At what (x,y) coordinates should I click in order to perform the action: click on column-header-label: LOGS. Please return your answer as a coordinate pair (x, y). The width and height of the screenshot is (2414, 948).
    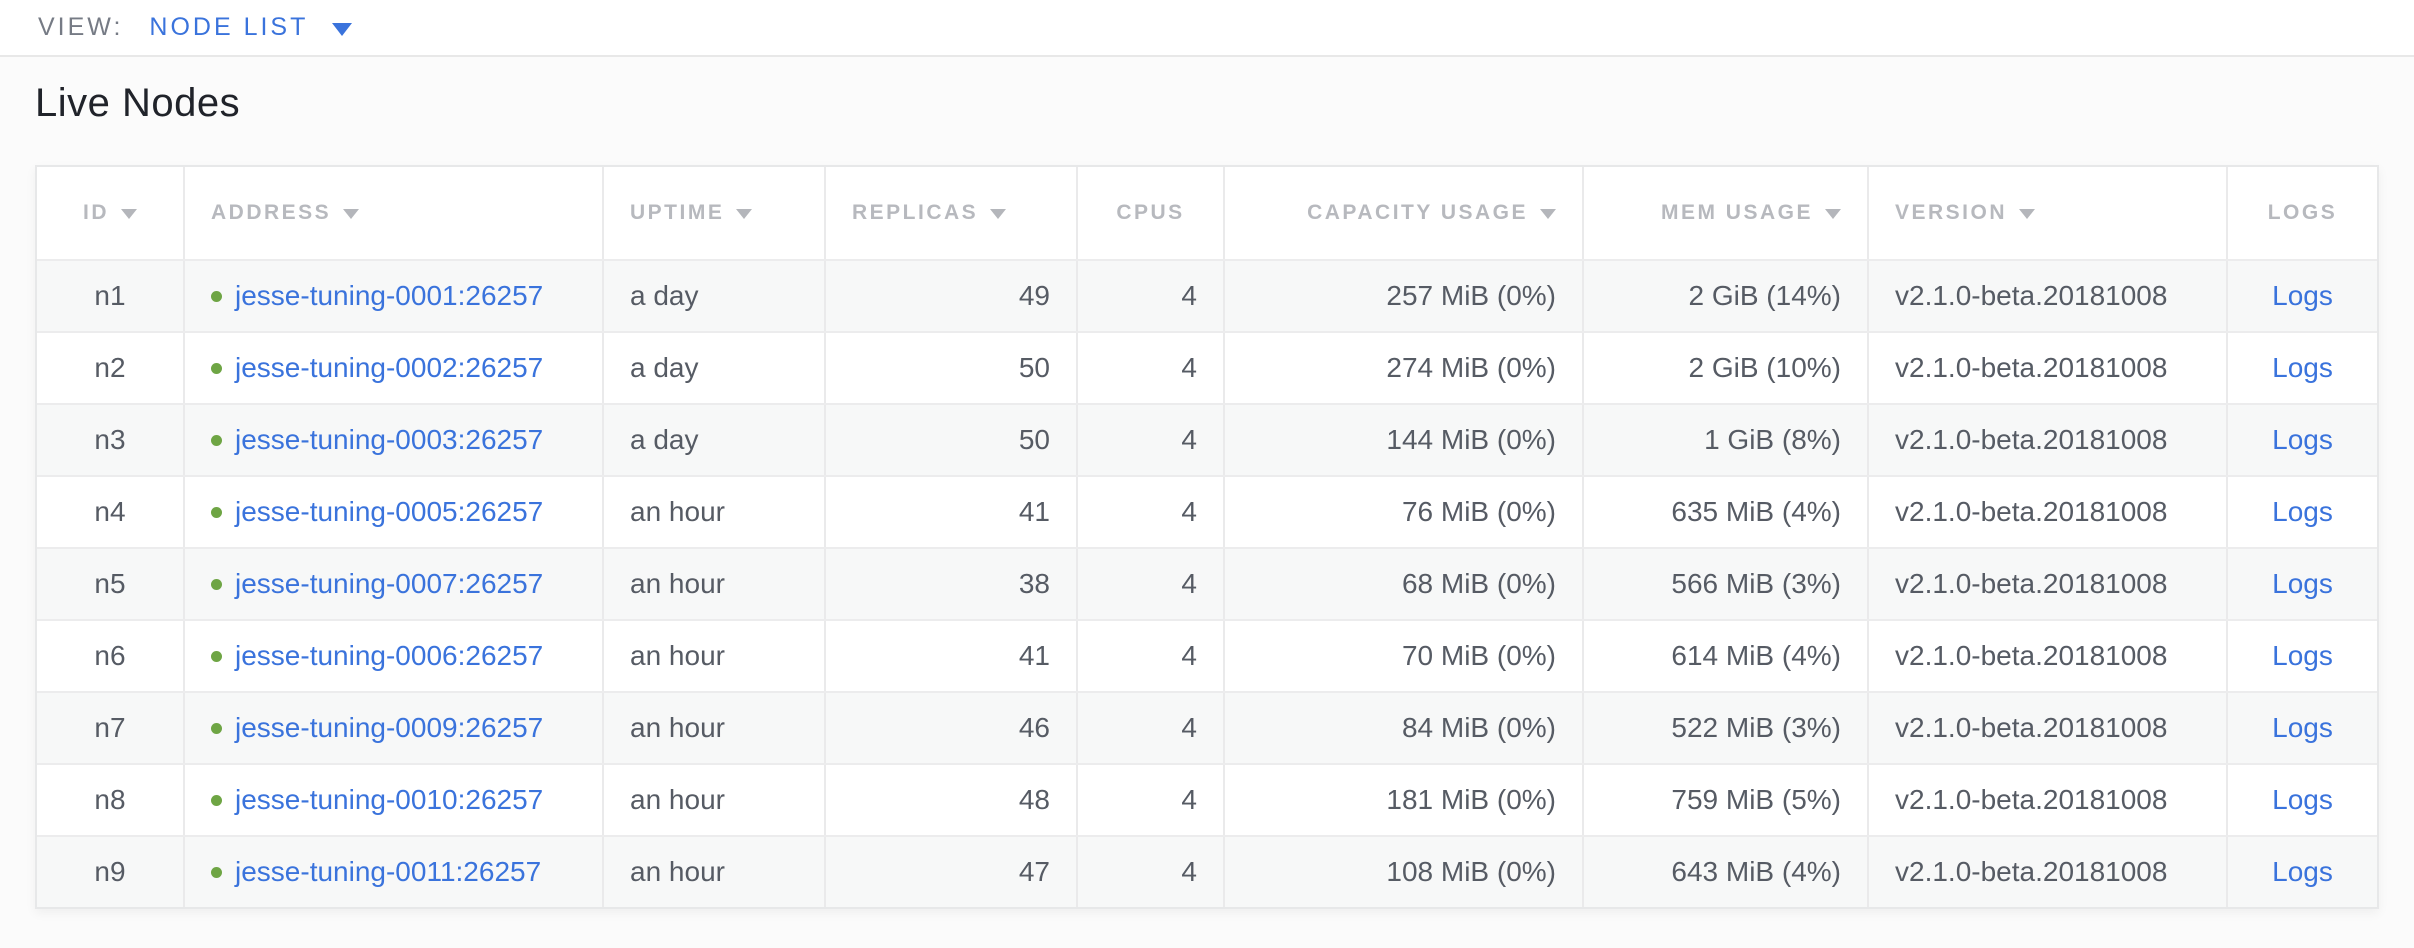
    Looking at the image, I should click on (2302, 212).